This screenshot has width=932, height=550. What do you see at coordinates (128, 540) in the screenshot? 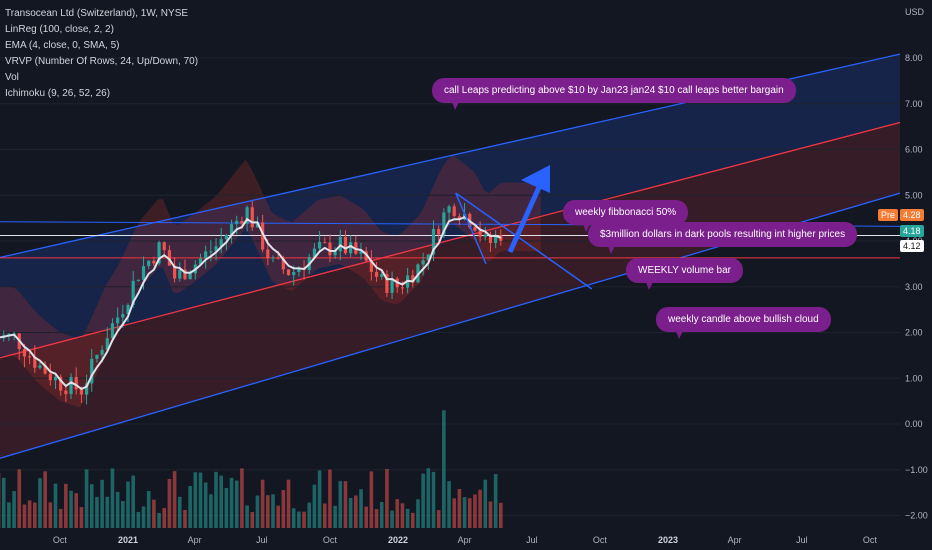
I see `x-tick-label: 2021` at bounding box center [128, 540].